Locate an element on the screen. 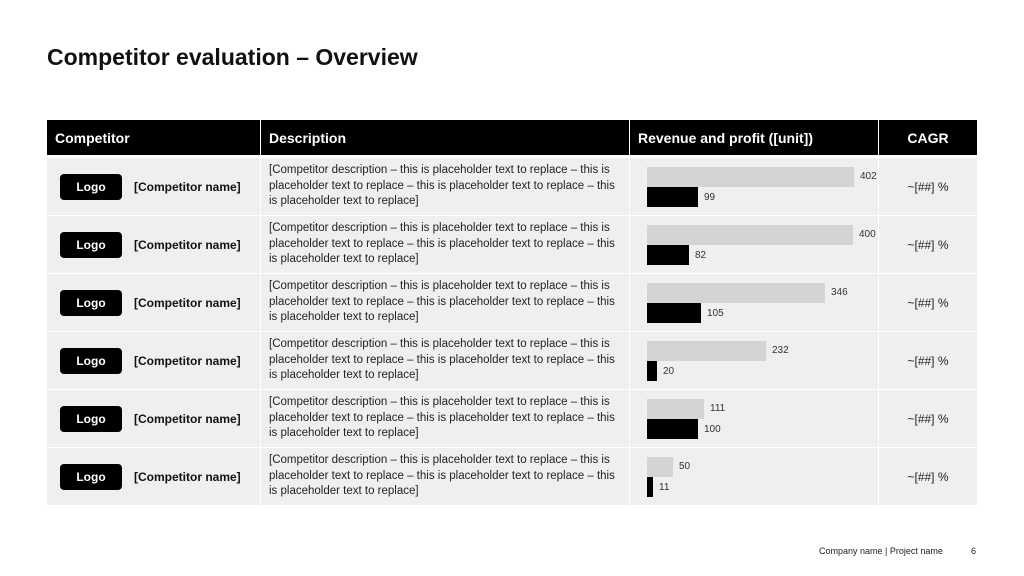 The height and width of the screenshot is (576, 1024). revenue-value-label: 111 is located at coordinates (718, 408).